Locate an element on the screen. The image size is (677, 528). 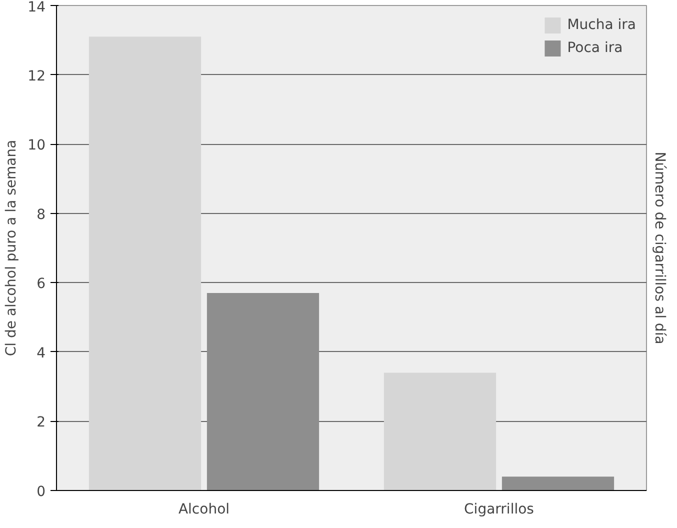
y2-axis-title: Número de cigarrillos al día is located at coordinates (660, 248).